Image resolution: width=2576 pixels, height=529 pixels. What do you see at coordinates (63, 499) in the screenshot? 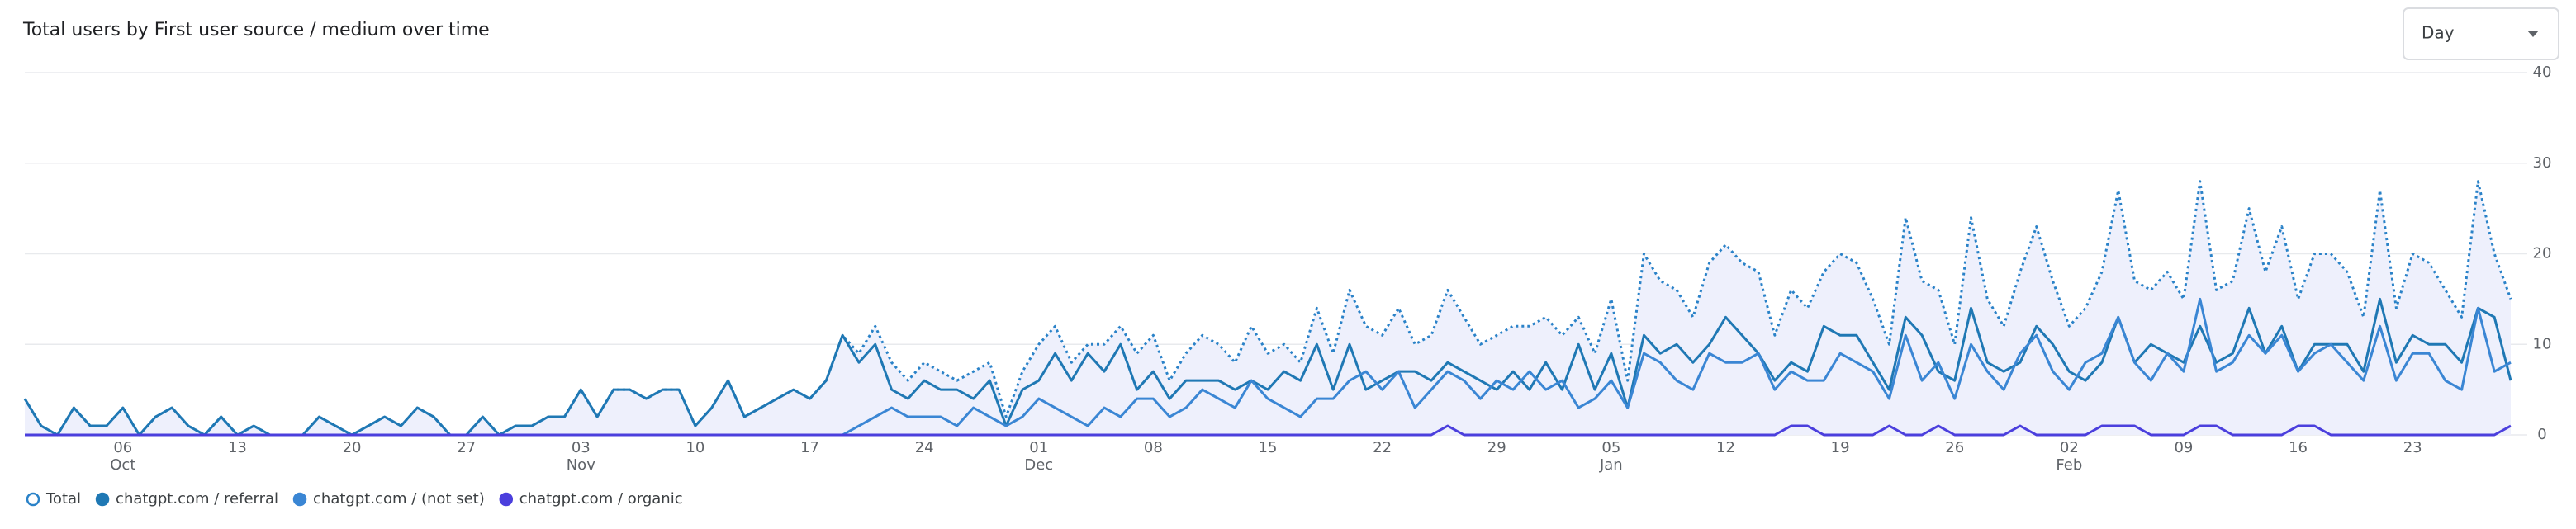
I see `legend-label: Total` at bounding box center [63, 499].